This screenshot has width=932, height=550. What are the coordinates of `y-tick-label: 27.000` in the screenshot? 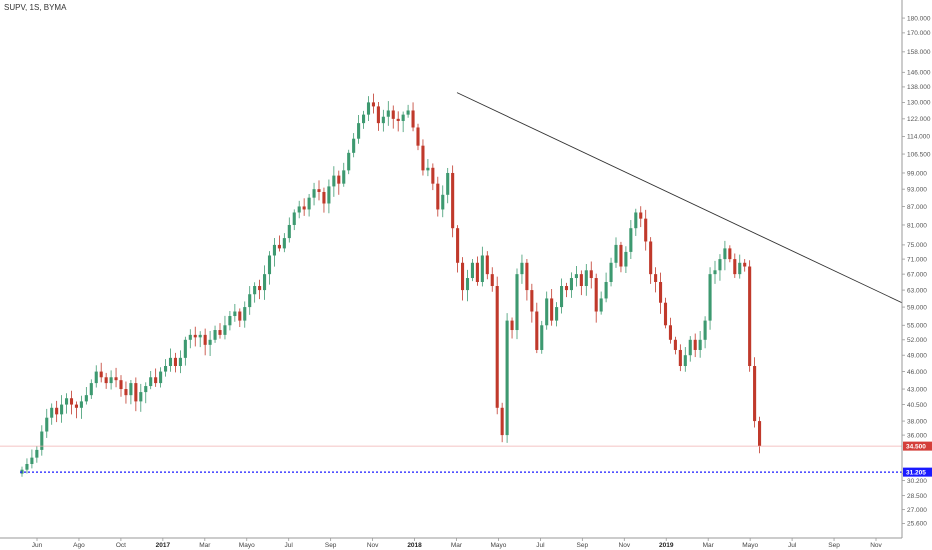 It's located at (917, 510).